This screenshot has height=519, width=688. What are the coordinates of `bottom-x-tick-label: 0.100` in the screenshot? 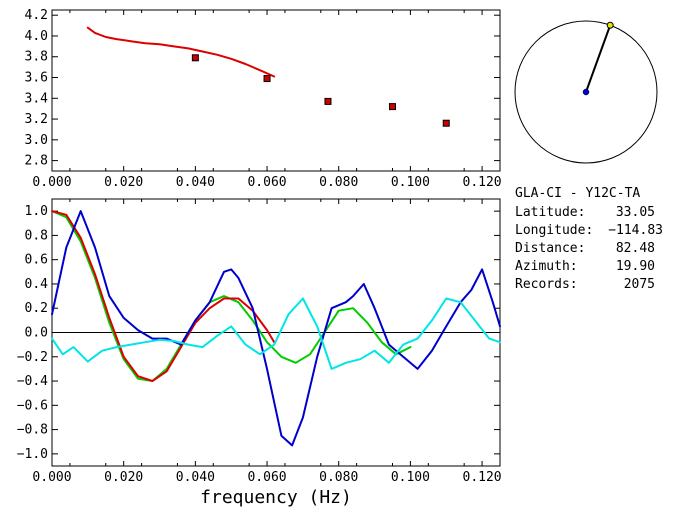 It's located at (410, 477).